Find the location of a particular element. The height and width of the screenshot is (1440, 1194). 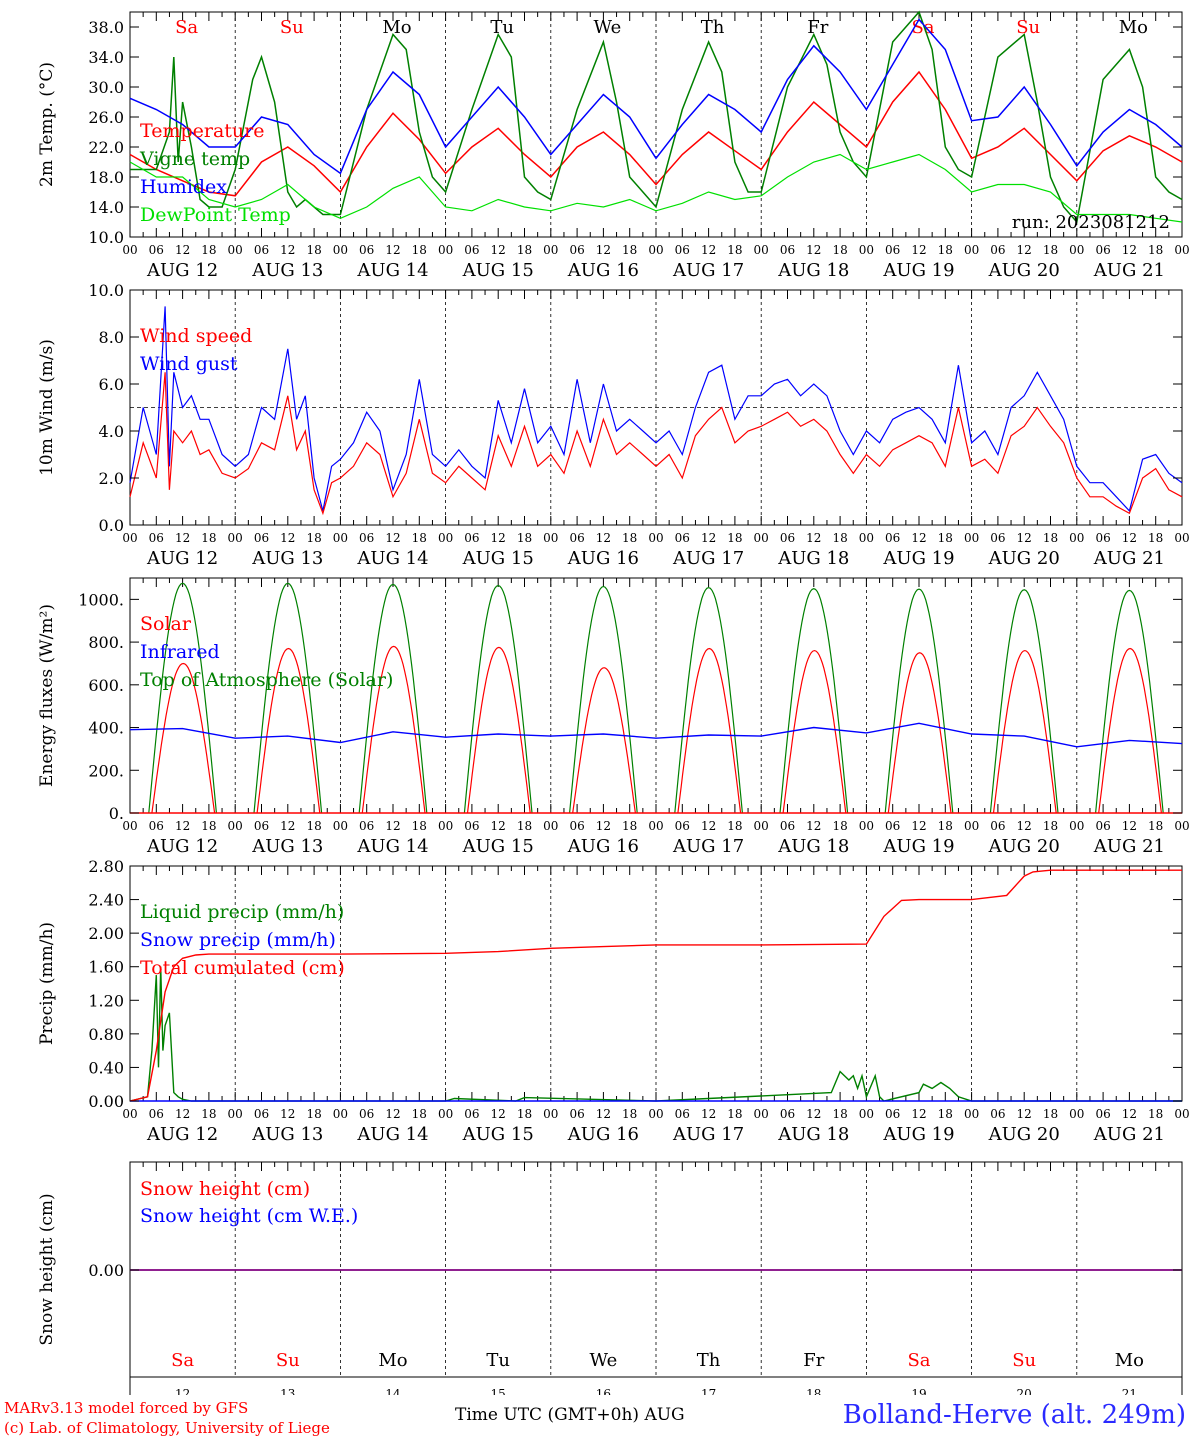

y-tick-label: 4.0 is located at coordinates (111, 431).